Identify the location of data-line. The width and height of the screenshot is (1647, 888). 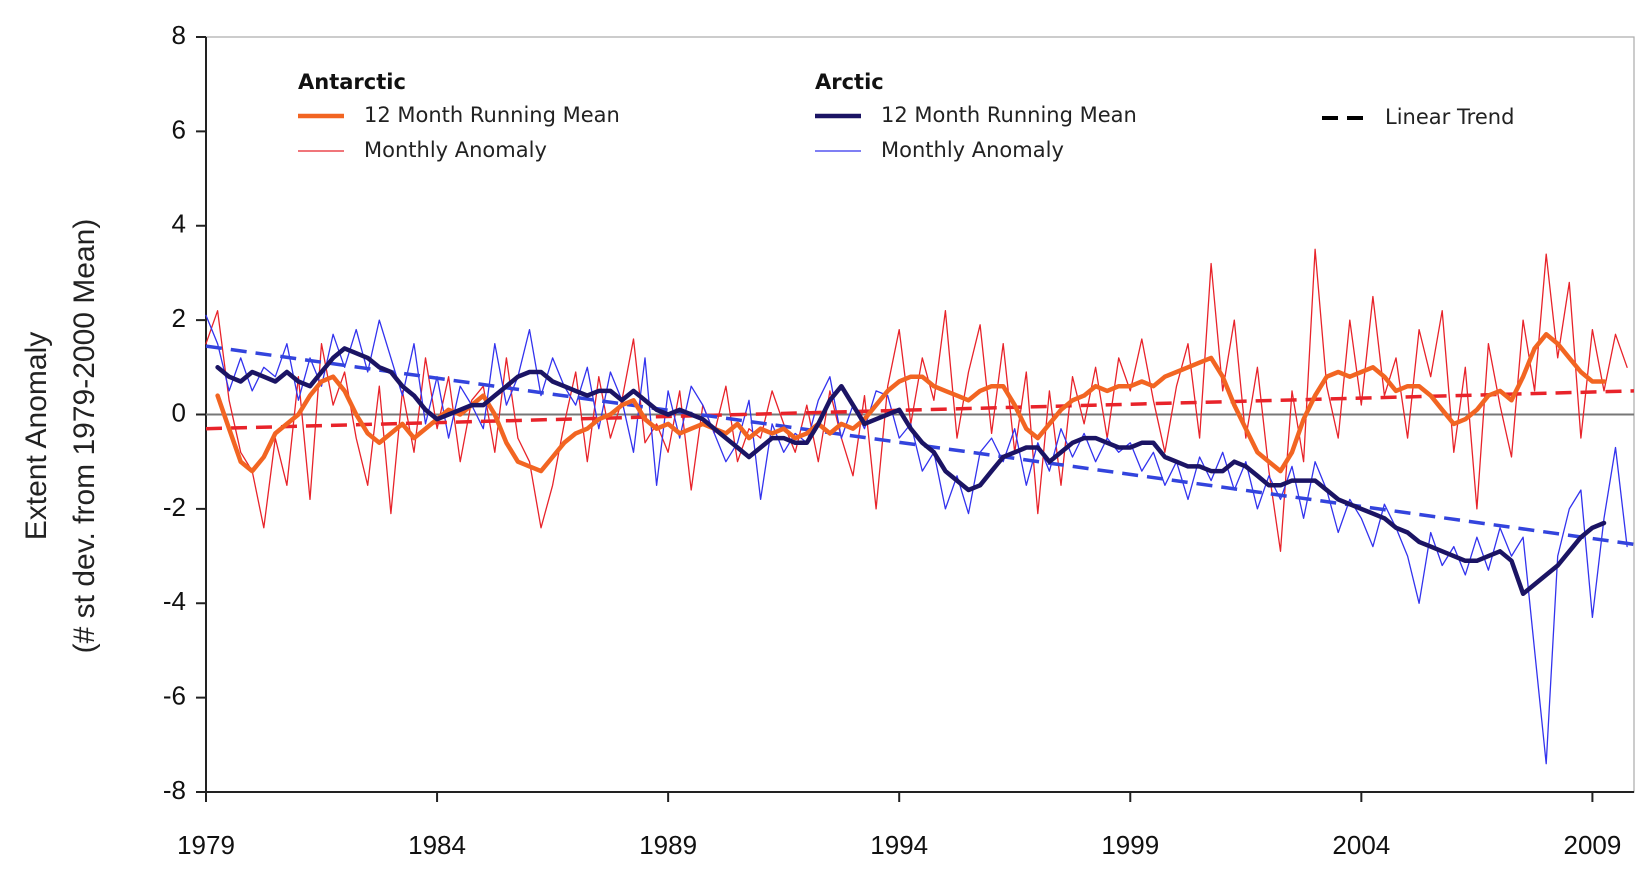
(911, 403).